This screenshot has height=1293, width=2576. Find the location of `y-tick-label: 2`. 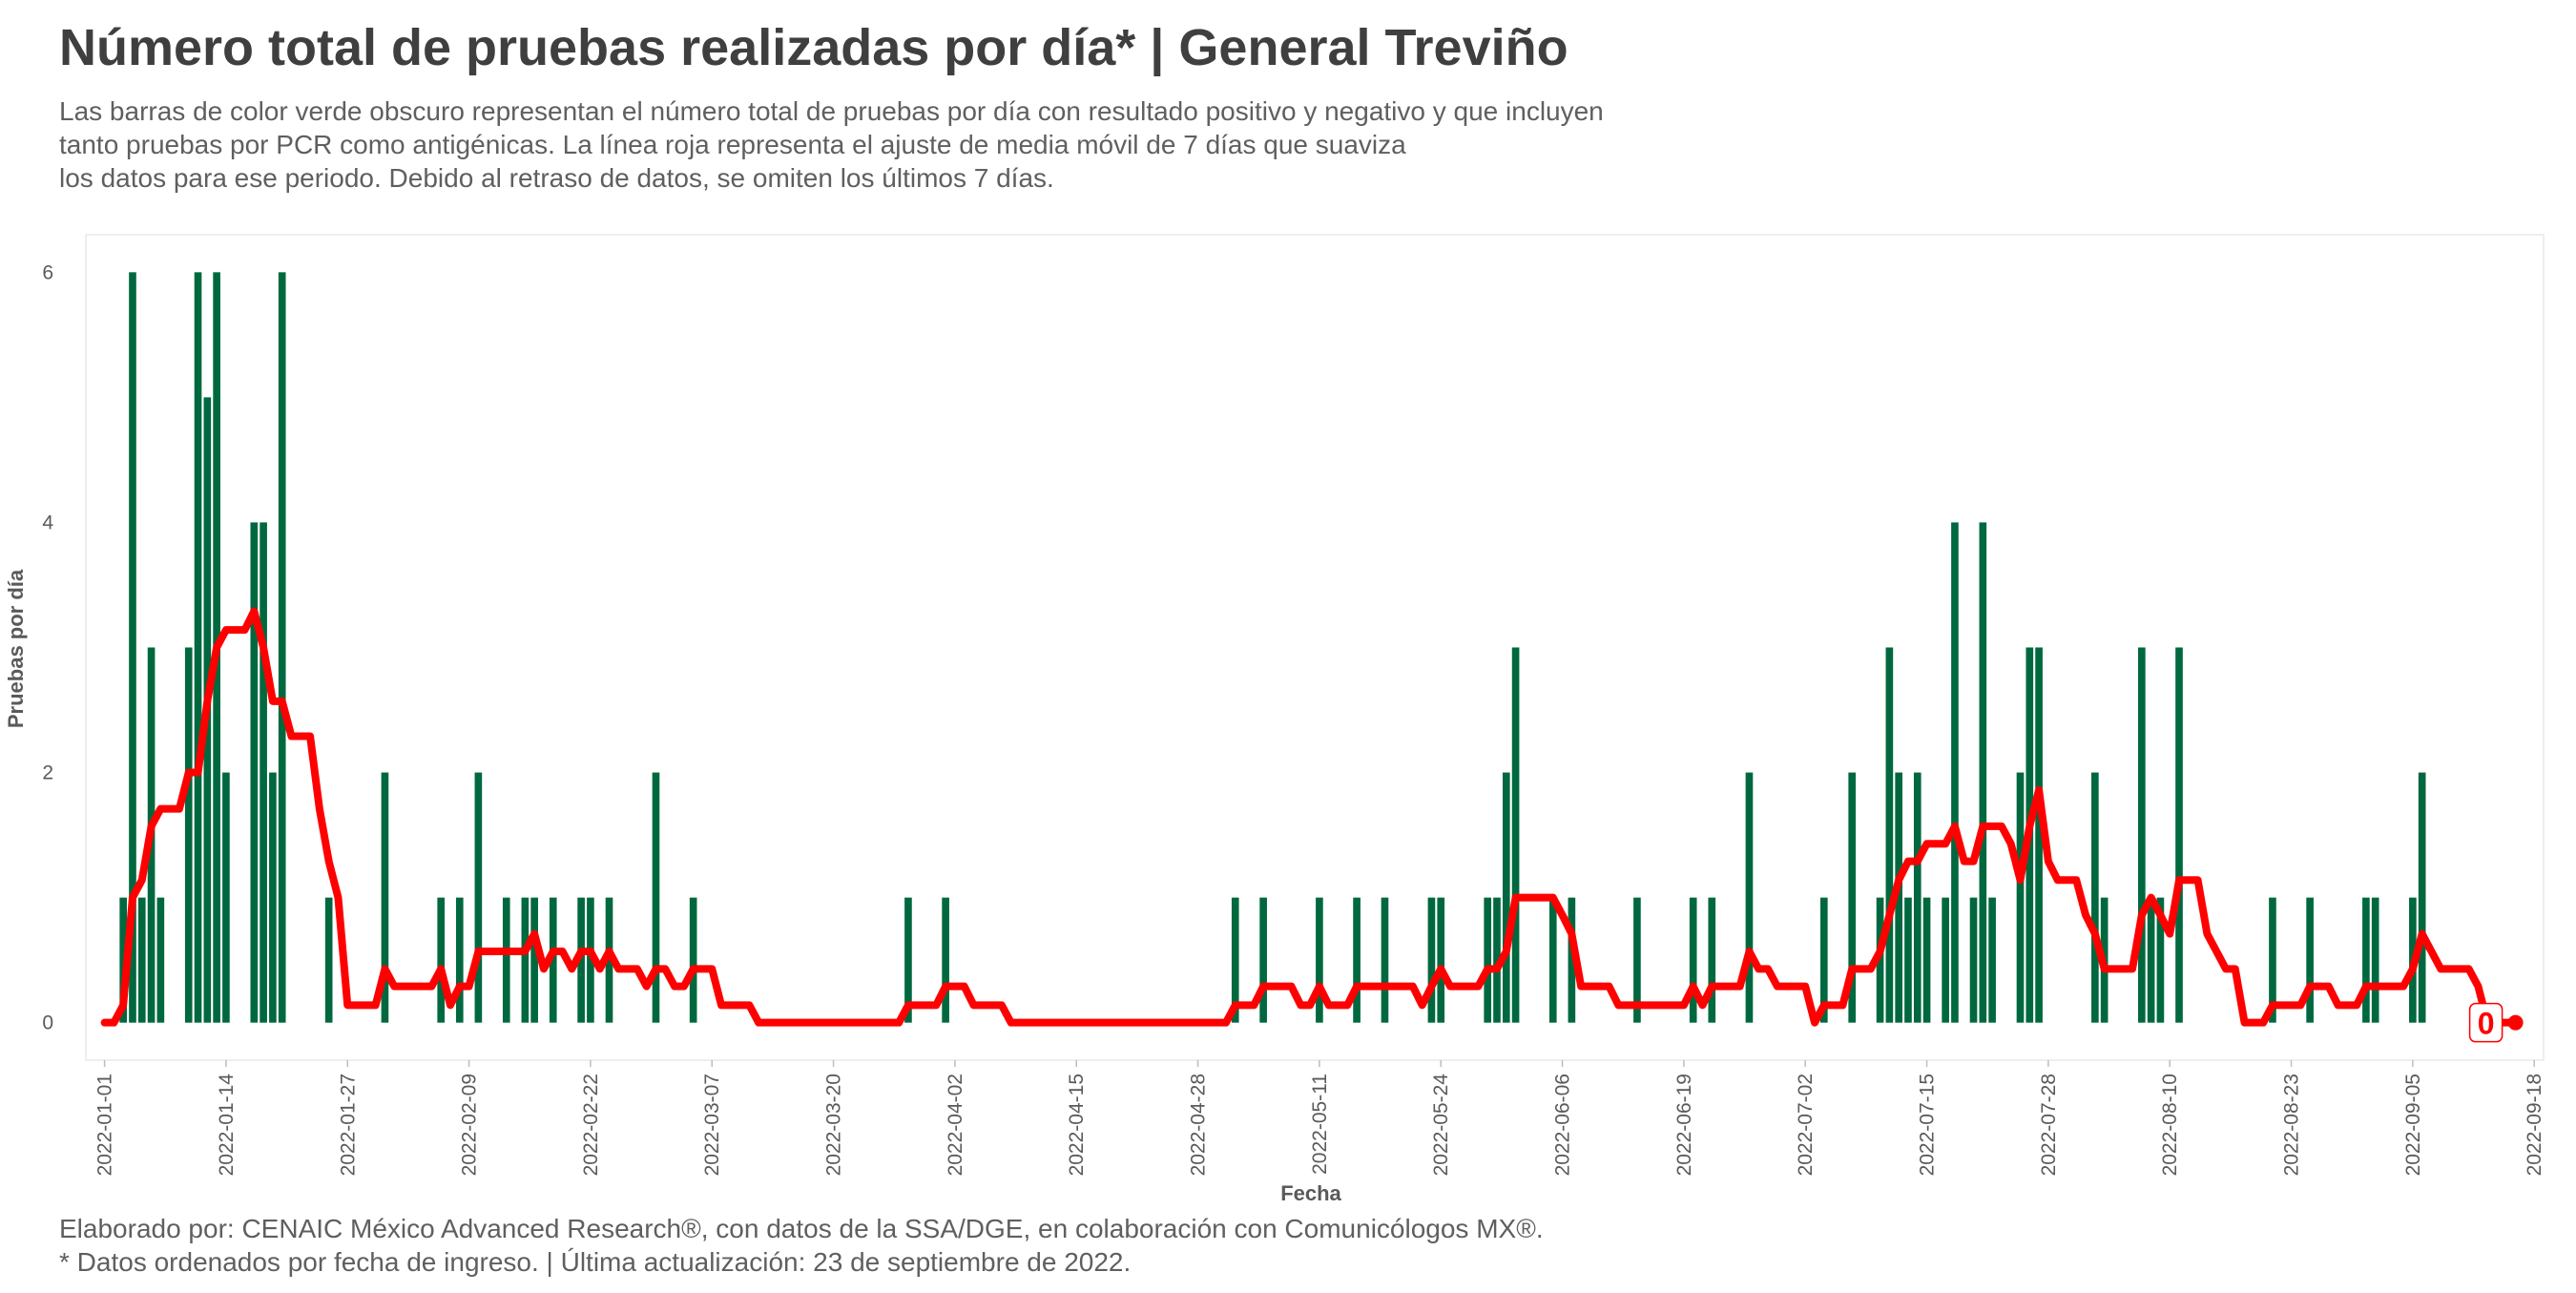

y-tick-label: 2 is located at coordinates (47, 773).